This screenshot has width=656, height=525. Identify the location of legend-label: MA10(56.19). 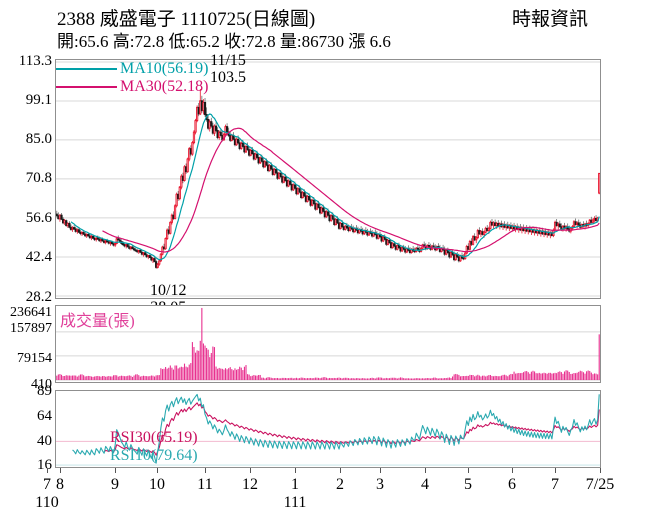
(164, 68).